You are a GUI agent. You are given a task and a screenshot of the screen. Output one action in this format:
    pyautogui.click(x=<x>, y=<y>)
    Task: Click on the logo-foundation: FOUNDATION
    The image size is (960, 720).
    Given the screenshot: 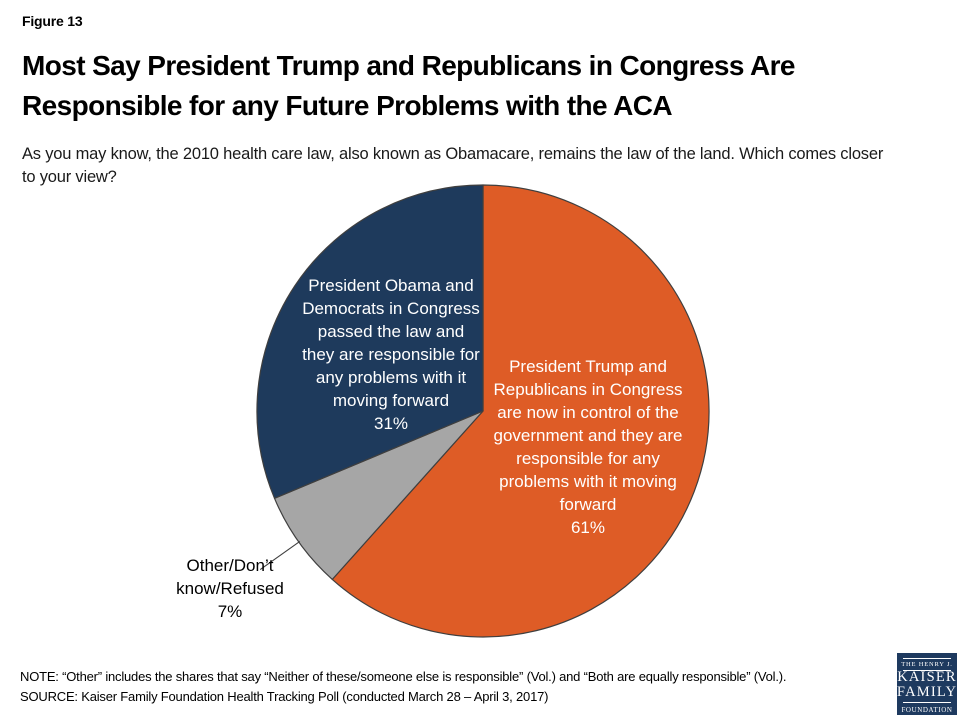 What is the action you would take?
    pyautogui.click(x=927, y=710)
    